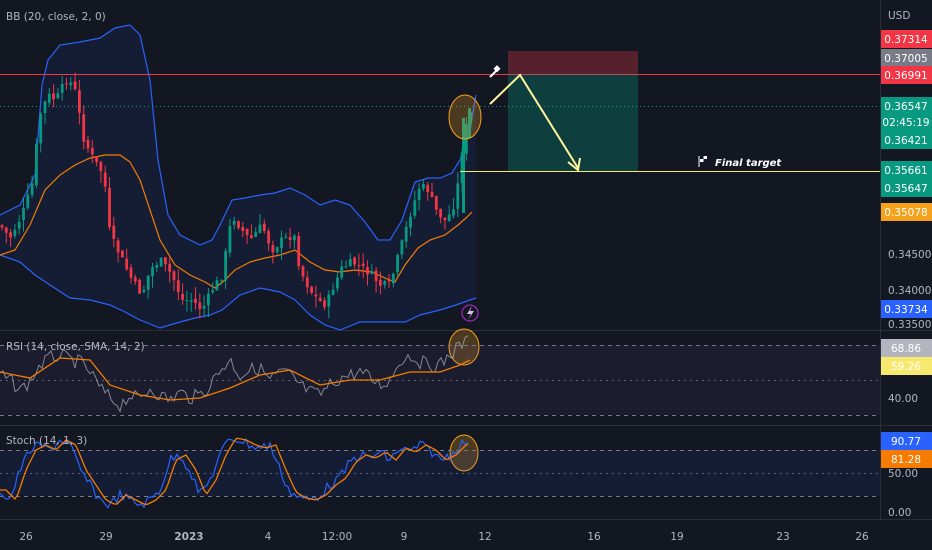  What do you see at coordinates (234, 473) in the screenshot?
I see `stoch-lines` at bounding box center [234, 473].